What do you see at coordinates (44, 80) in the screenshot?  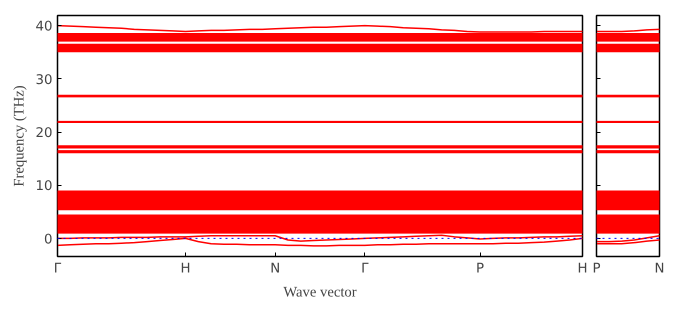 I see `y-tick-label: 30` at bounding box center [44, 80].